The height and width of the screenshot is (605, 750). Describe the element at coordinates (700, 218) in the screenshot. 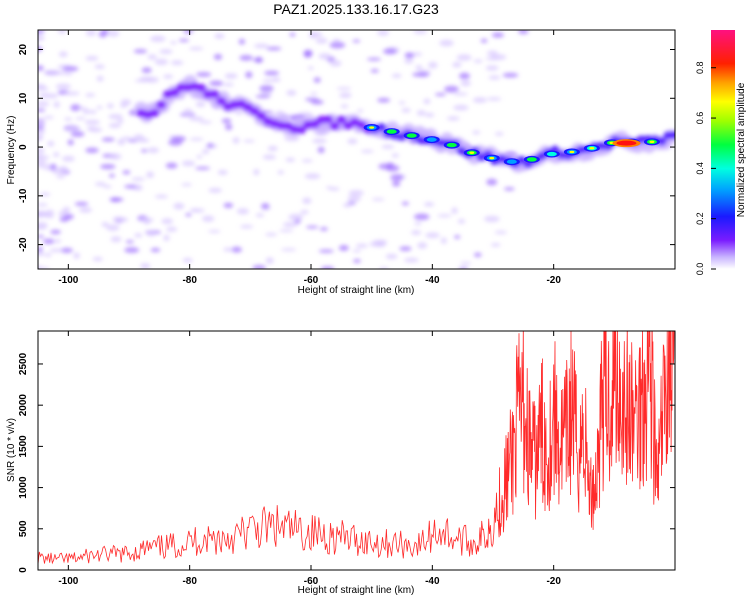

I see `colorbar-tick-label: 0.2` at that location.